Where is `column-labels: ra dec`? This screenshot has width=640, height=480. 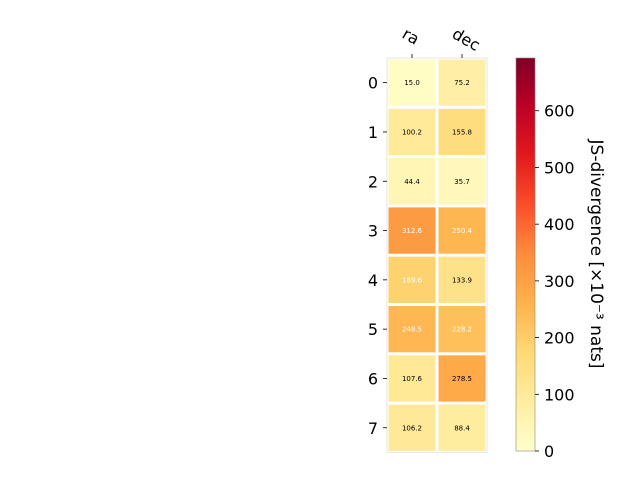 column-labels: ra dec is located at coordinates (441, 41).